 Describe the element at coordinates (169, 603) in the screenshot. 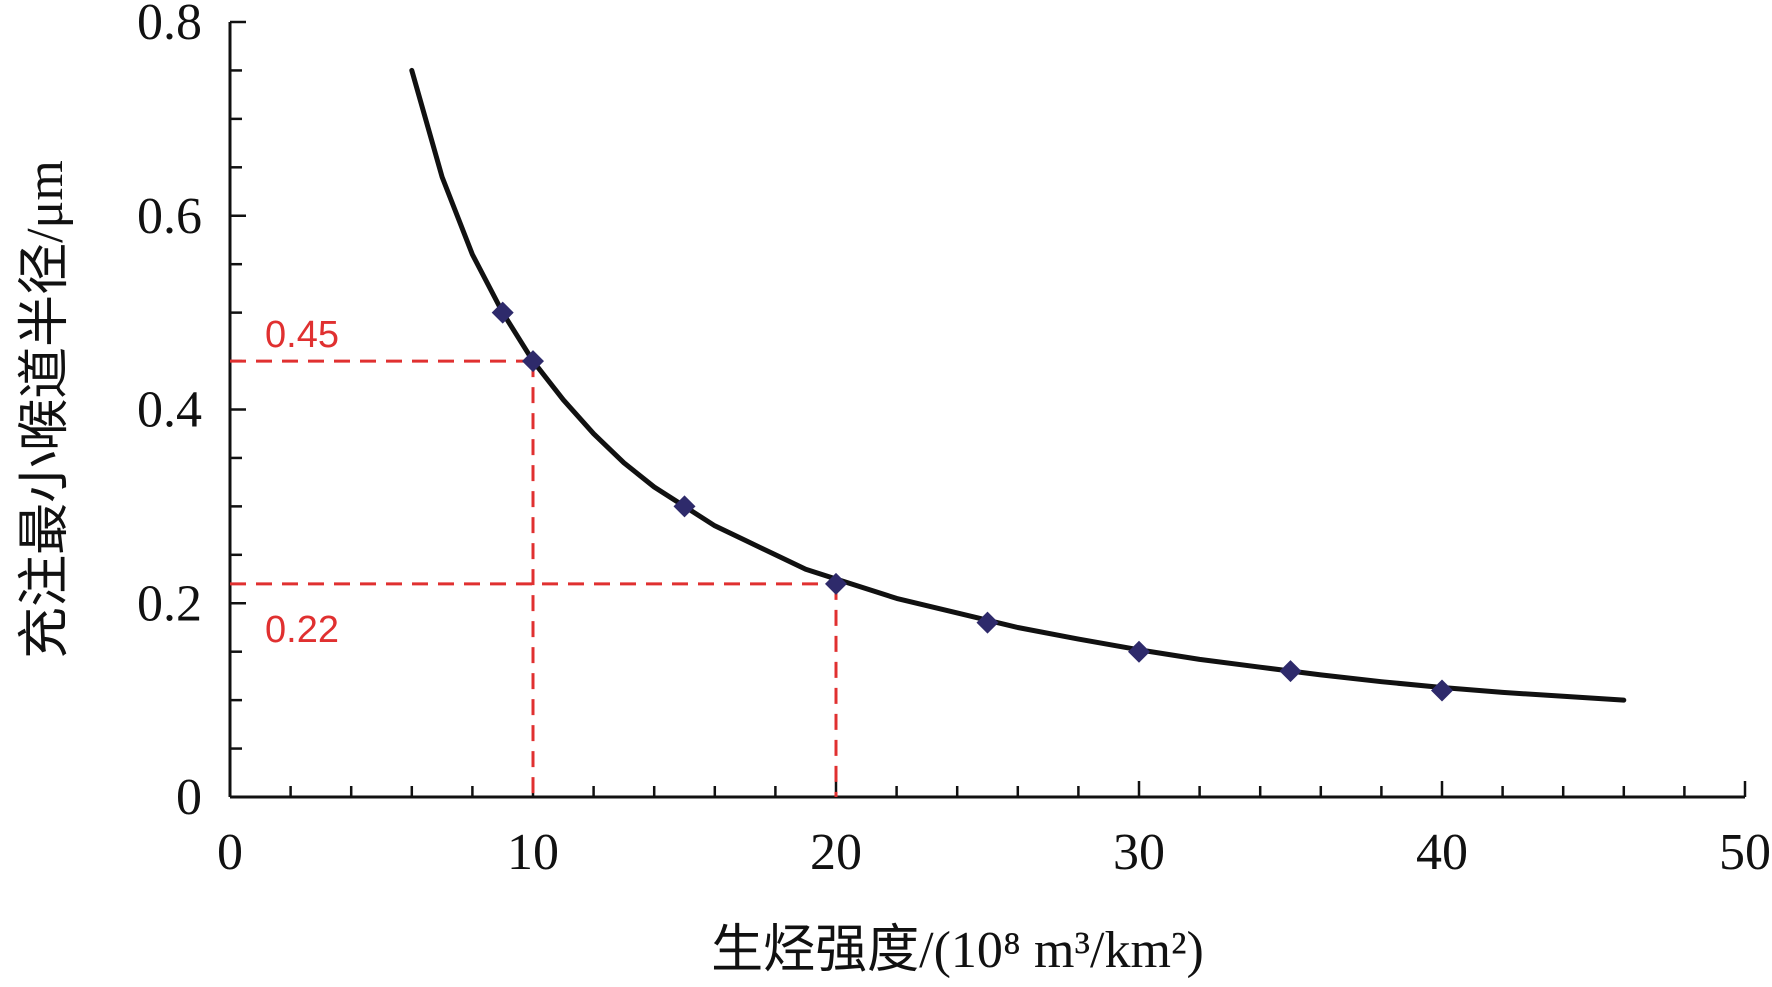

I see `y-tick-label: 0.2` at that location.